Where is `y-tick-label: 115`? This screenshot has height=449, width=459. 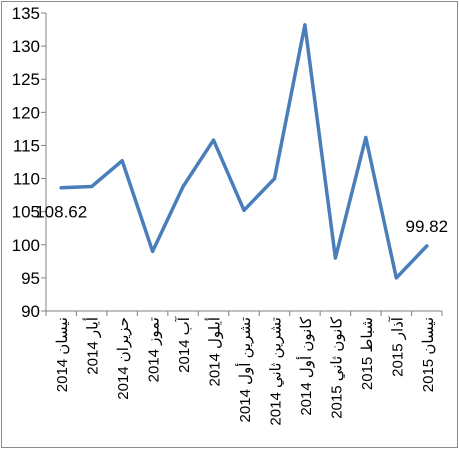 y-tick-label: 115 is located at coordinates (26, 145).